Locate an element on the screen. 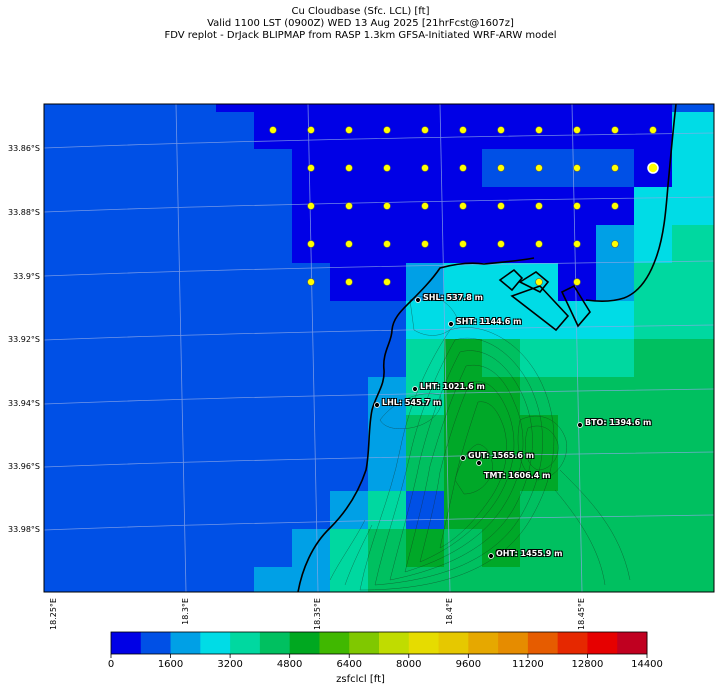  lat-label-2: 33.88°S is located at coordinates (24, 212).